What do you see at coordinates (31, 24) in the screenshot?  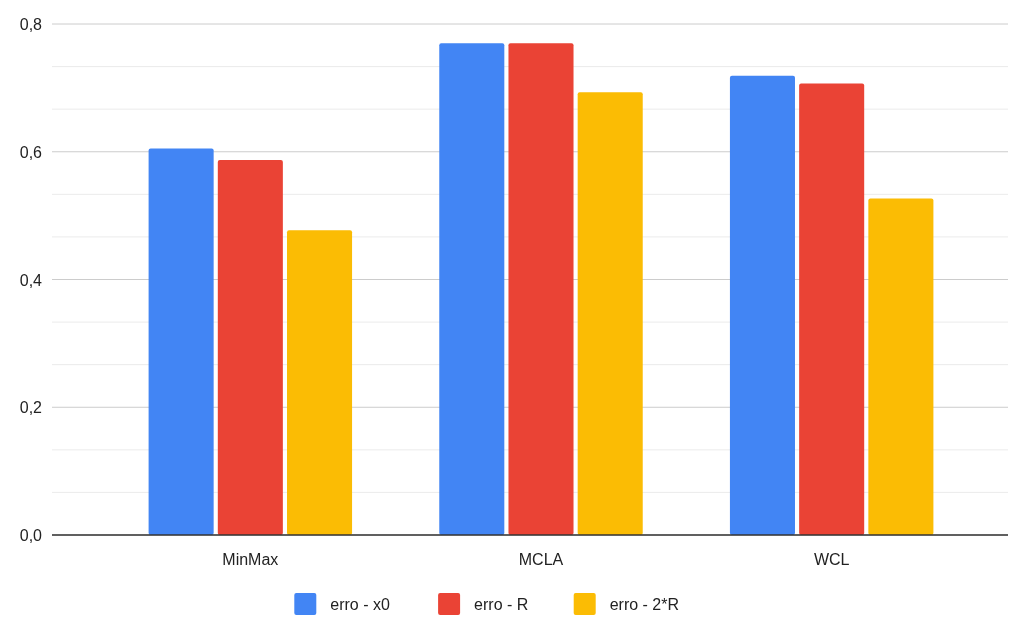 I see `y-tick-label: 0,8` at bounding box center [31, 24].